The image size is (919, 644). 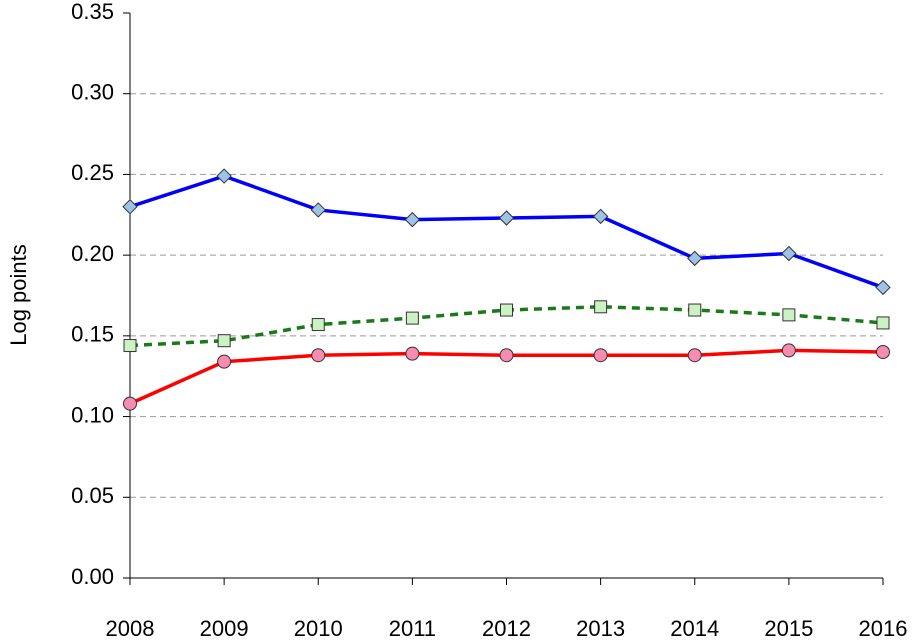 I want to click on y-tick-label: 0.05, so click(x=92, y=495).